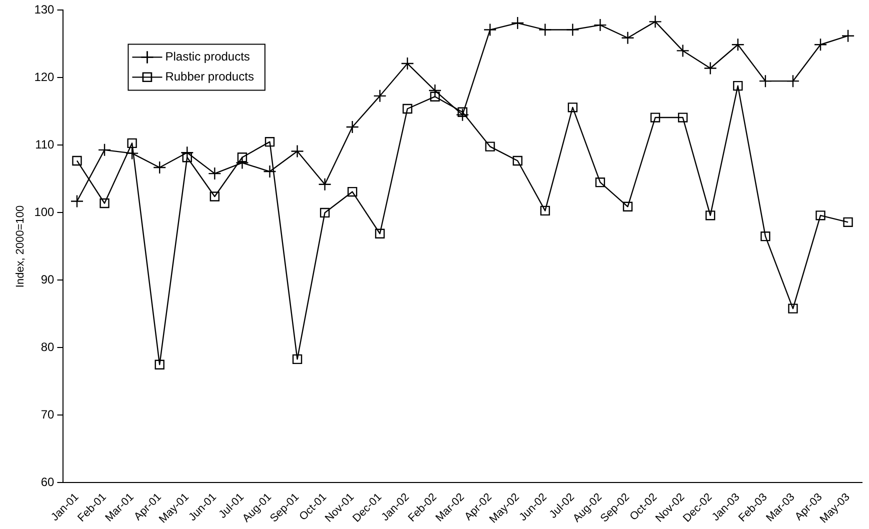 The width and height of the screenshot is (869, 529). What do you see at coordinates (20, 246) in the screenshot?
I see `y-axis-title: Index, 2000=100` at bounding box center [20, 246].